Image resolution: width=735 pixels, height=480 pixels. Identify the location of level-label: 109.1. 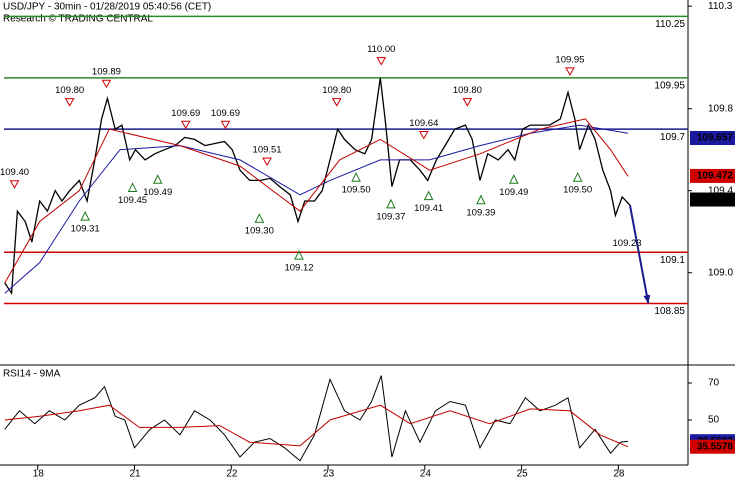
(672, 260).